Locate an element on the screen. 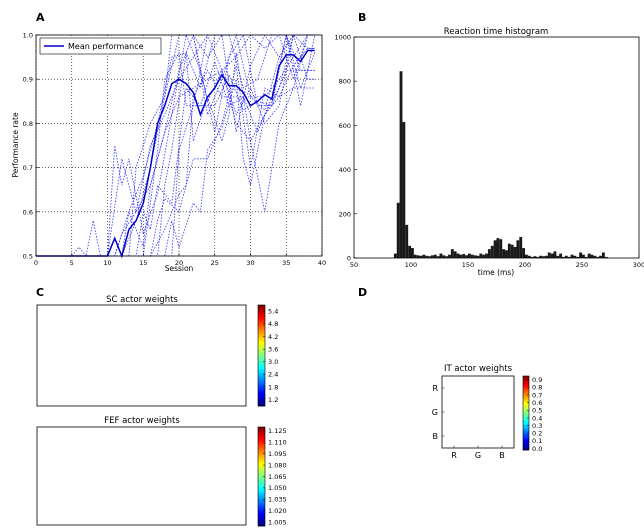  colorbar-tick-label: 0.5 is located at coordinates (537, 411).